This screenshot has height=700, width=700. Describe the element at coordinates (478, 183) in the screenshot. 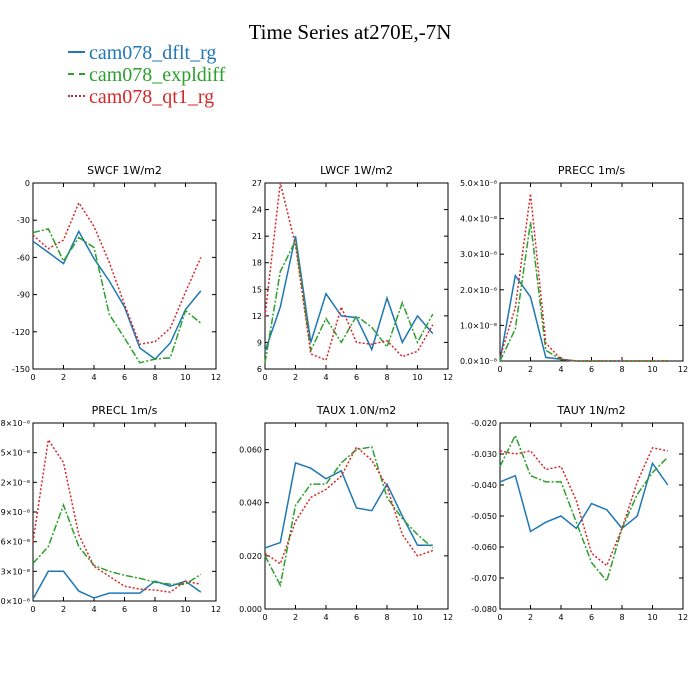

I see `y-tick-label: 5.0×10⁻⁸` at that location.